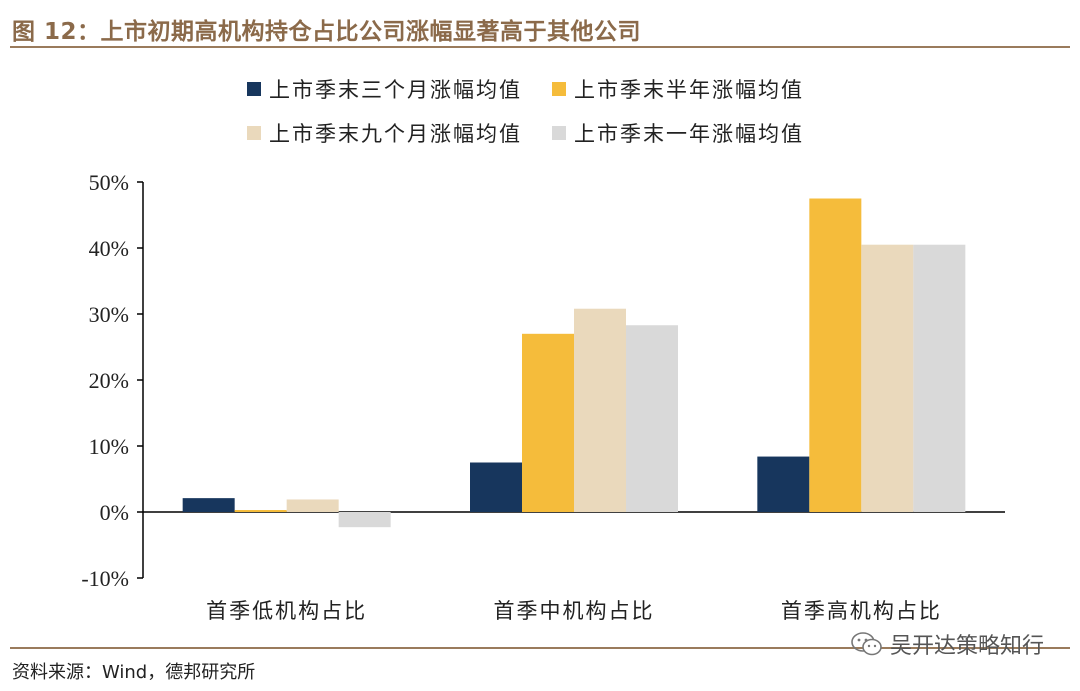 Image resolution: width=1080 pixels, height=691 pixels. What do you see at coordinates (866, 644) in the screenshot?
I see `wechat-icon` at bounding box center [866, 644].